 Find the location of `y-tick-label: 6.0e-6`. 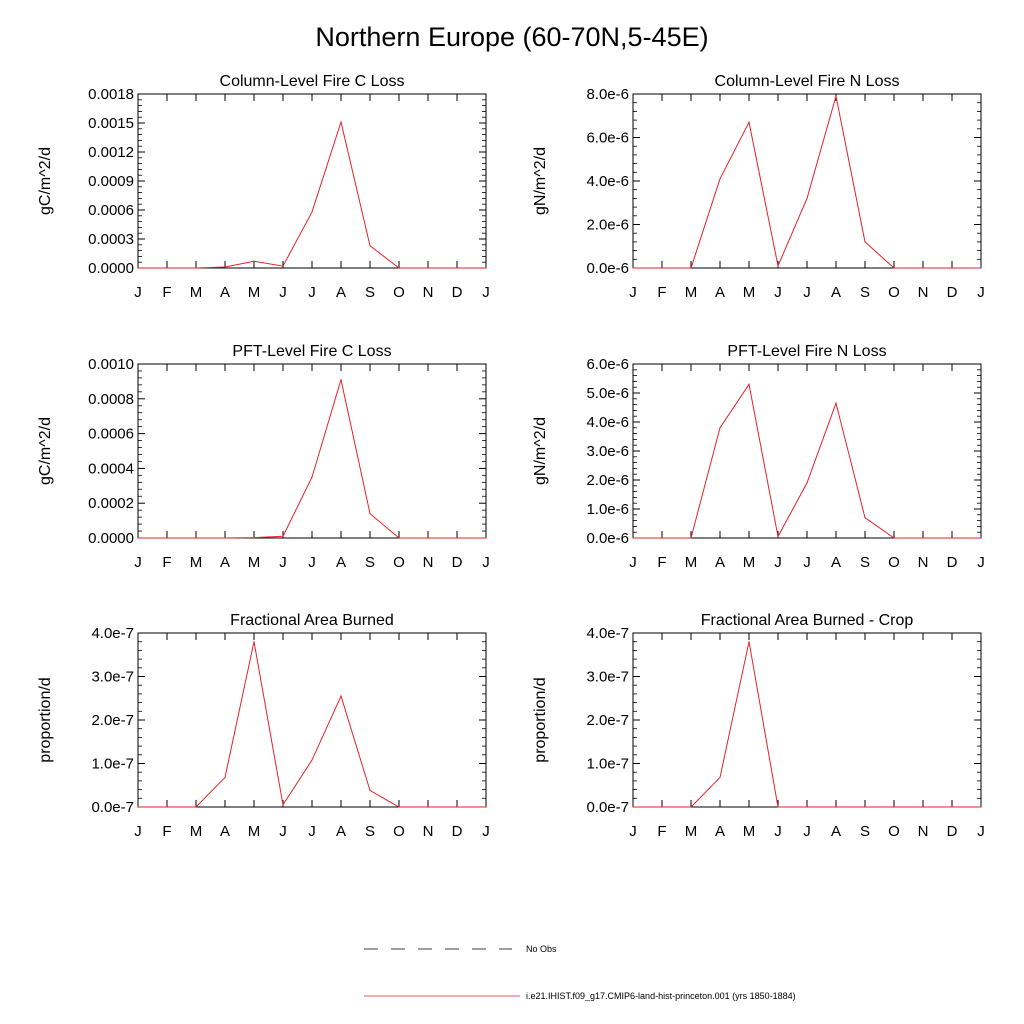

y-tick-label: 6.0e-6 is located at coordinates (607, 364).